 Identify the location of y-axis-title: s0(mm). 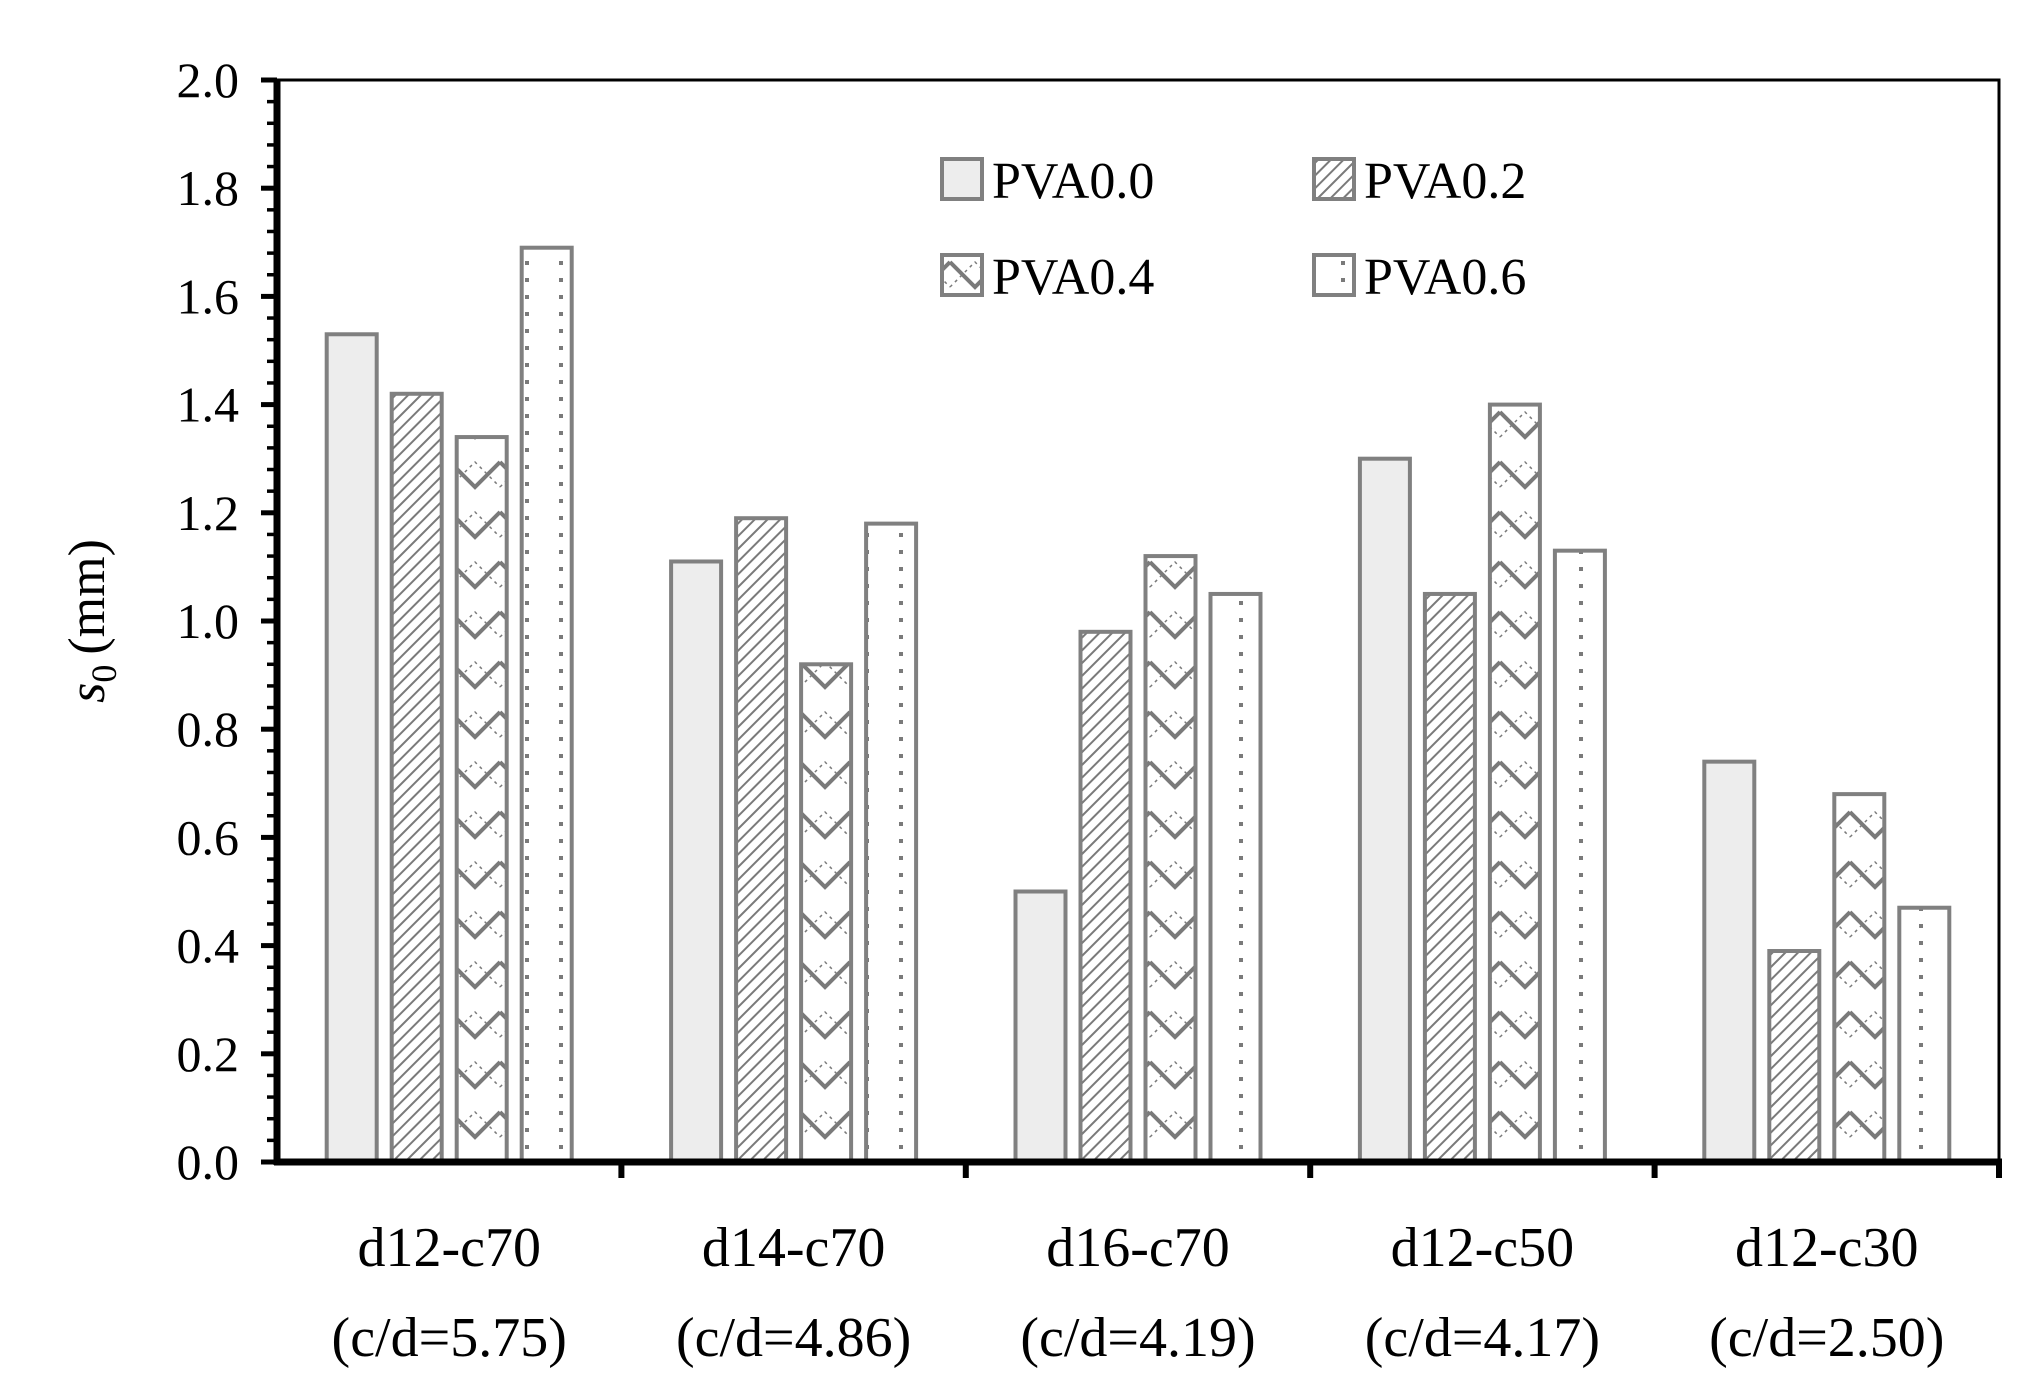
(91, 621).